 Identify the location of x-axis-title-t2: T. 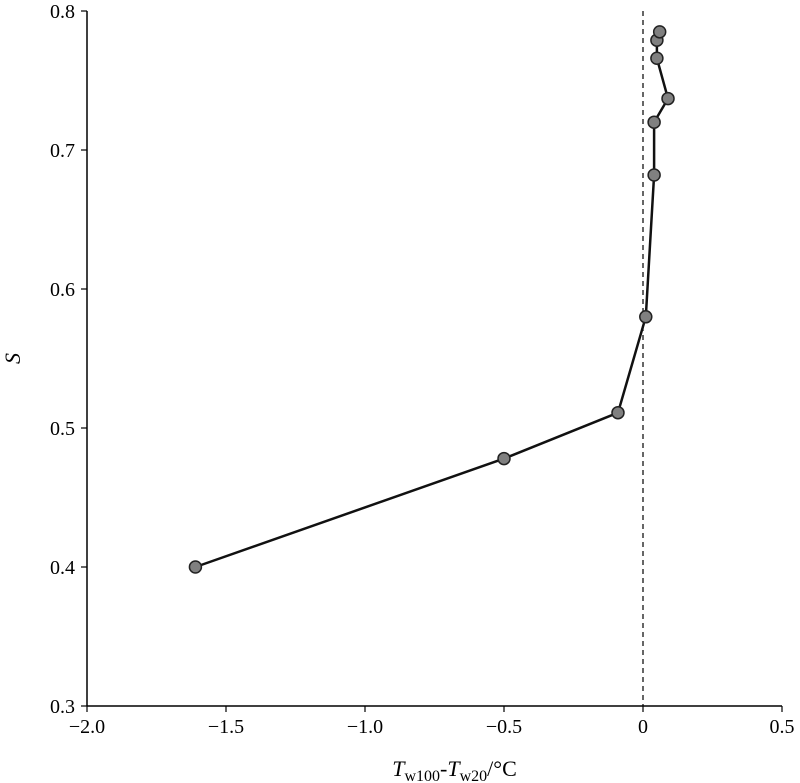
(454, 768).